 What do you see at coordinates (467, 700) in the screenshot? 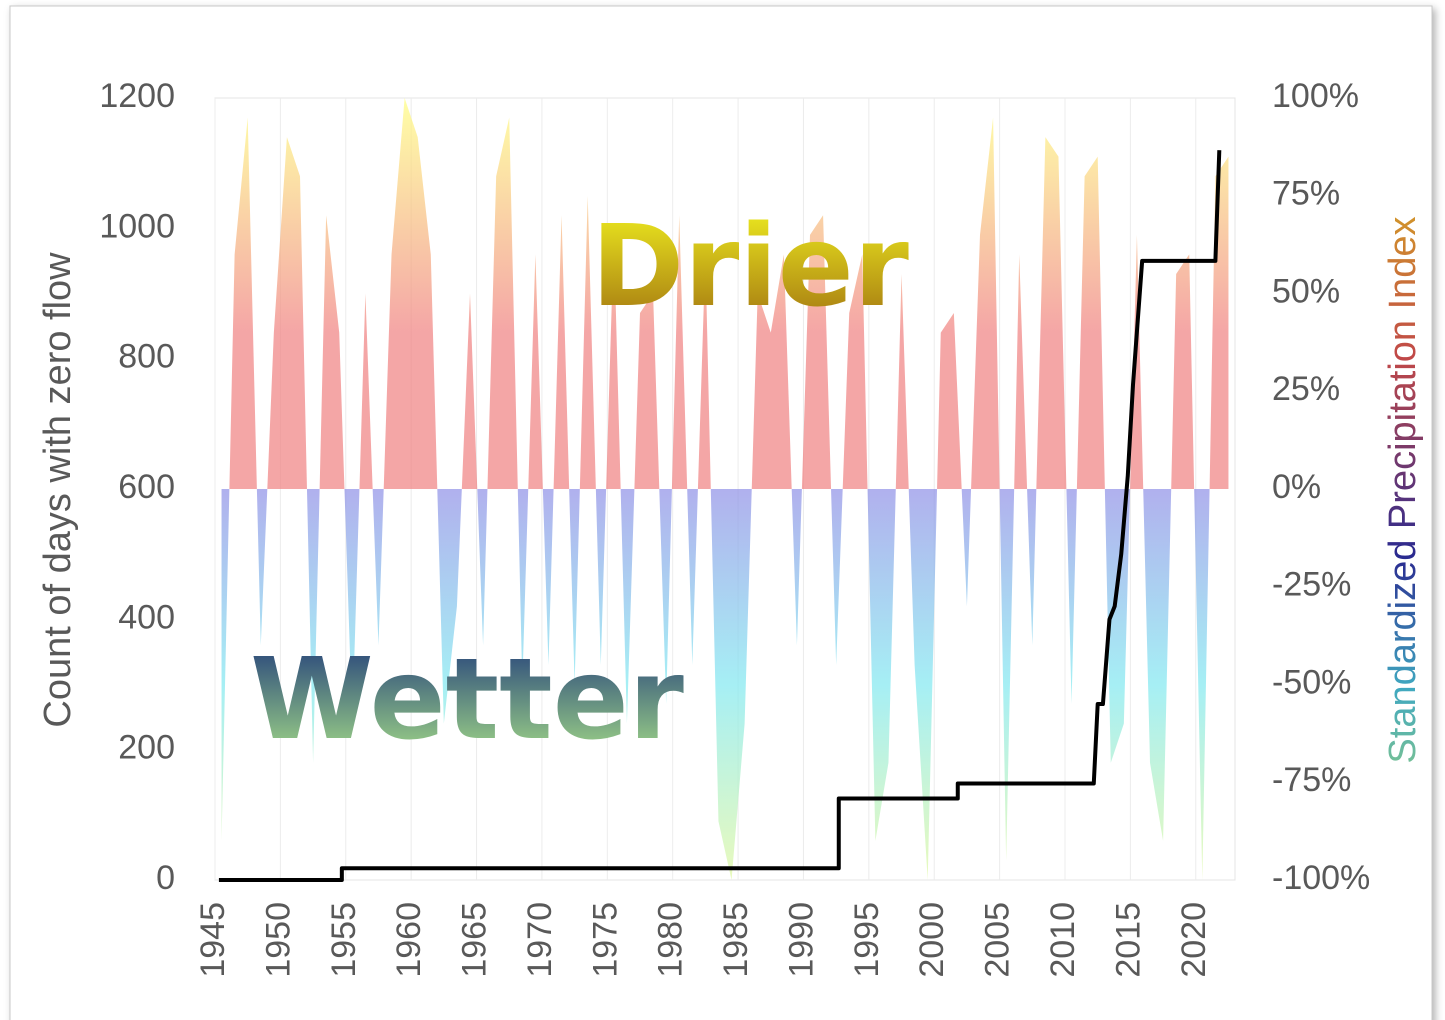
I see `annotation: Wetter` at bounding box center [467, 700].